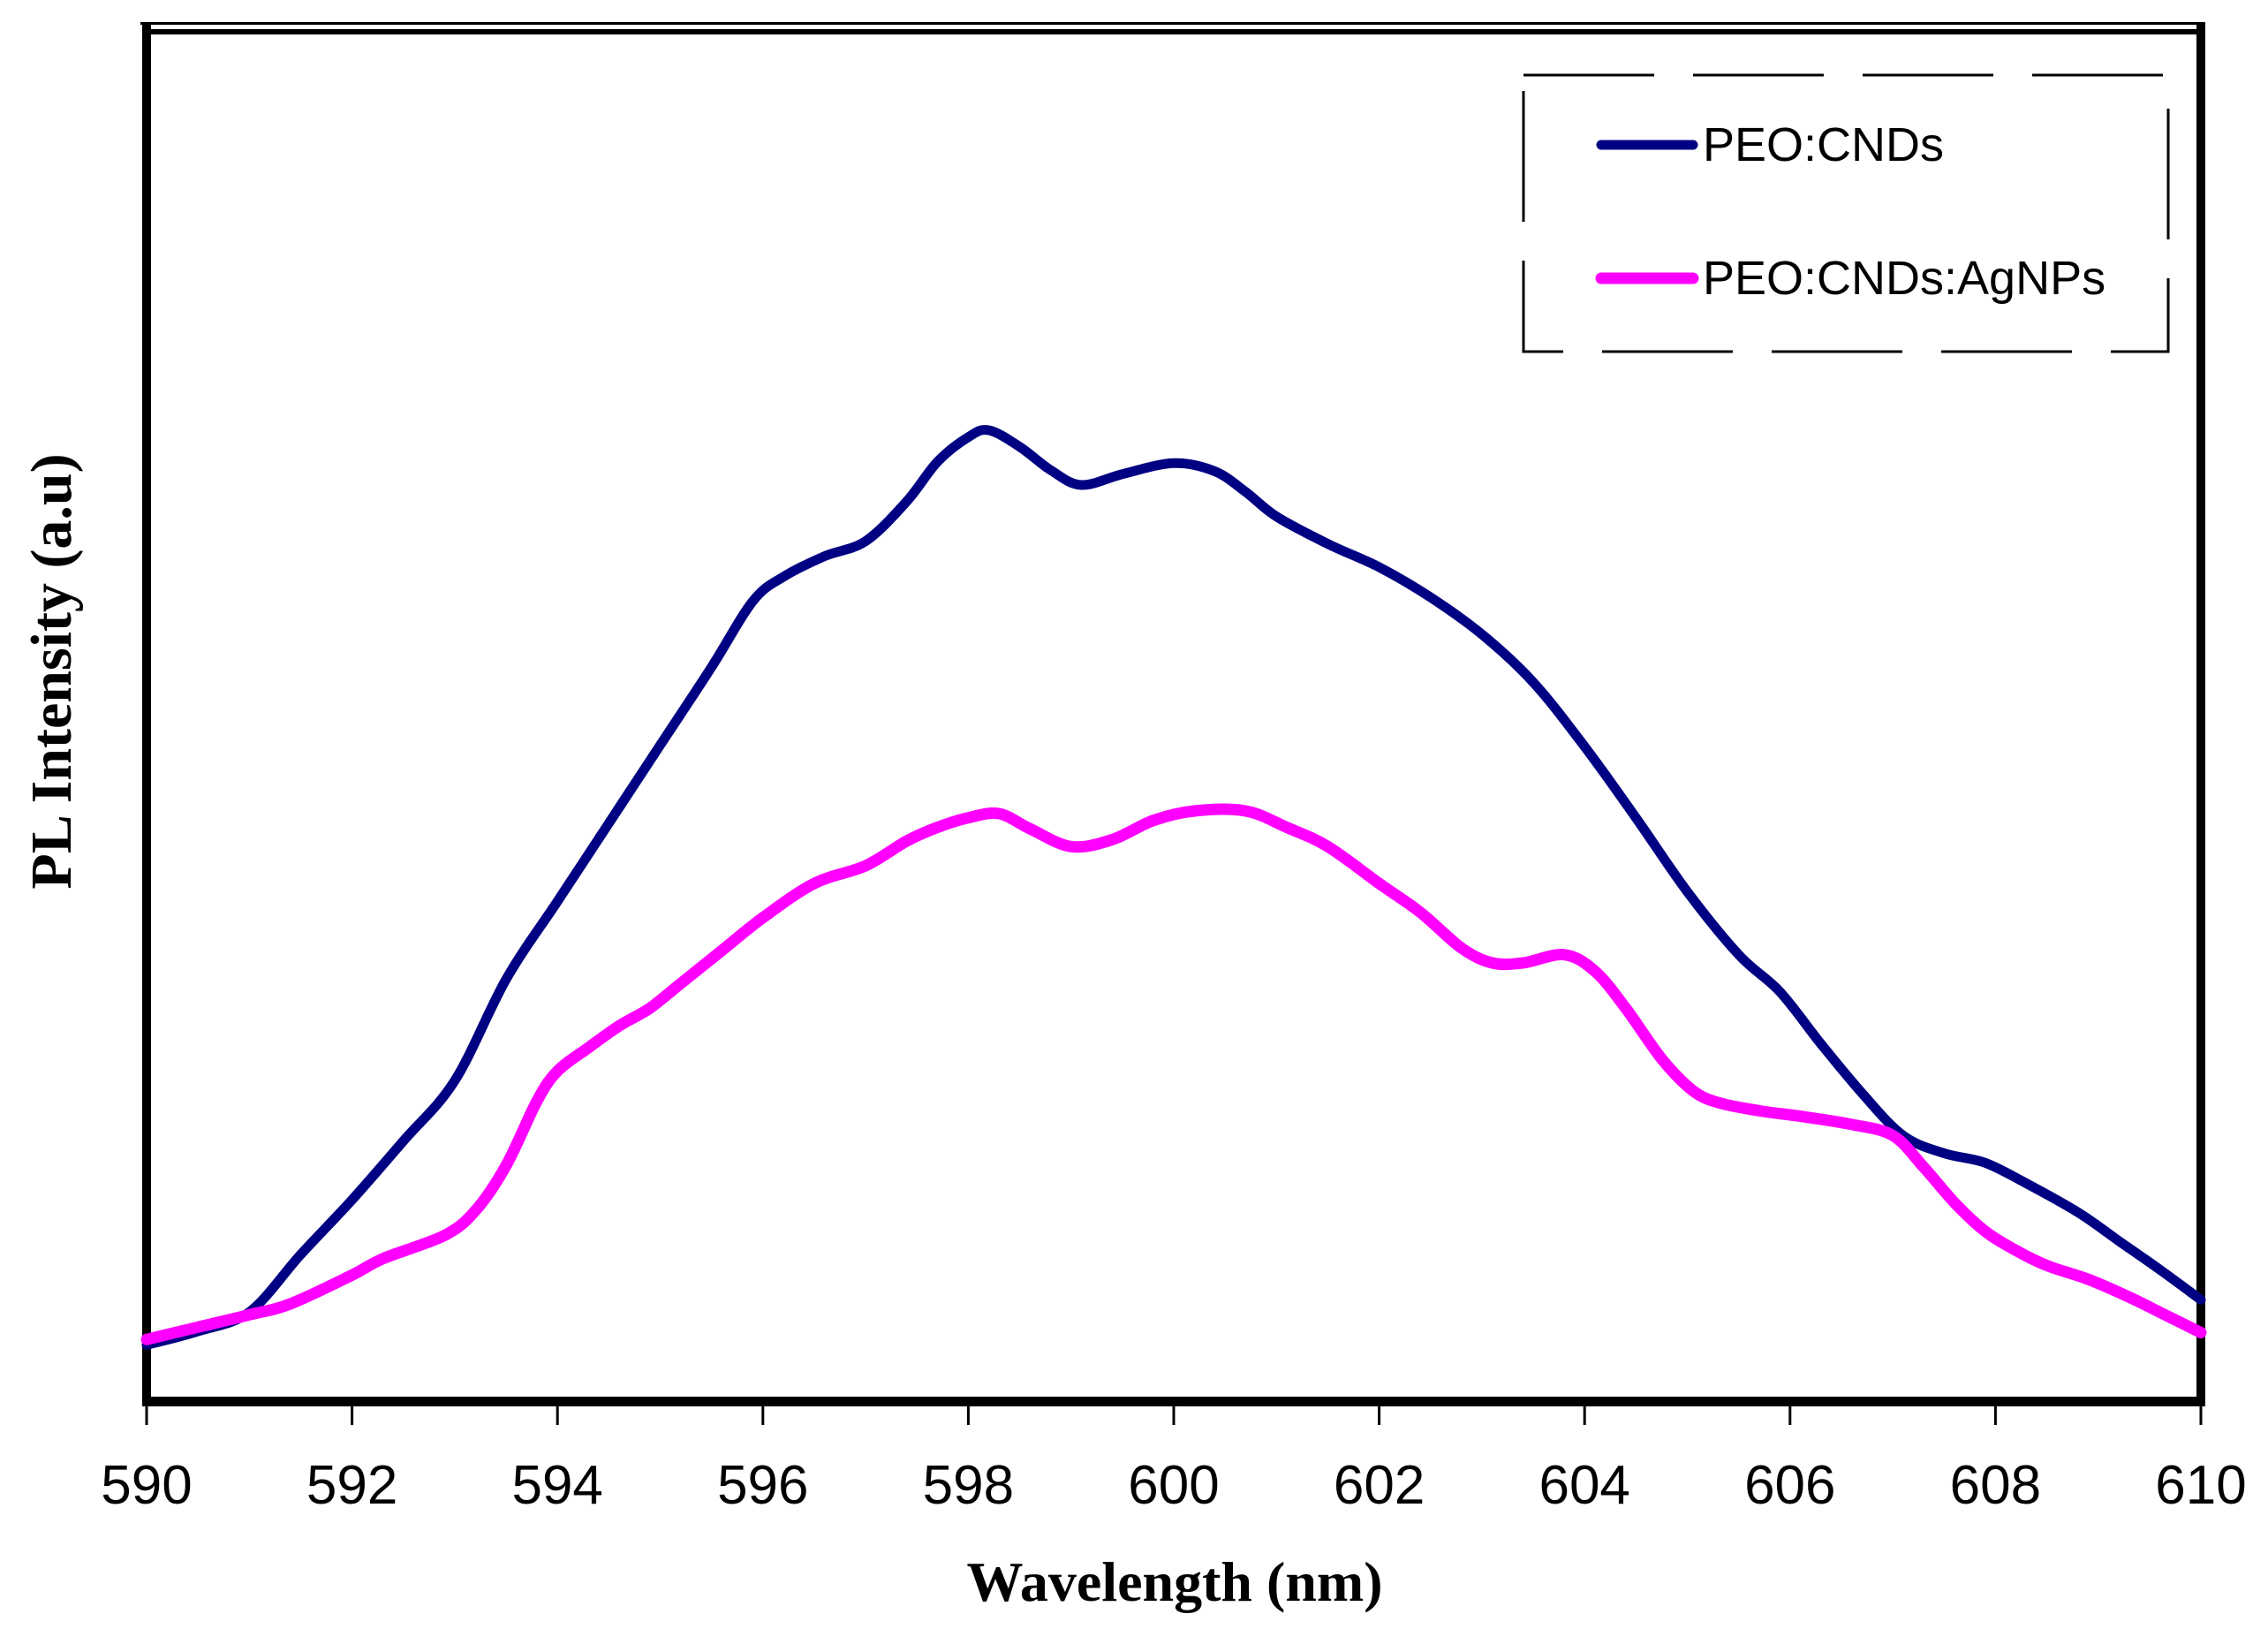 The width and height of the screenshot is (2268, 1629). What do you see at coordinates (52, 671) in the screenshot?
I see `y-axis-title: PL Intensity (a.u)` at bounding box center [52, 671].